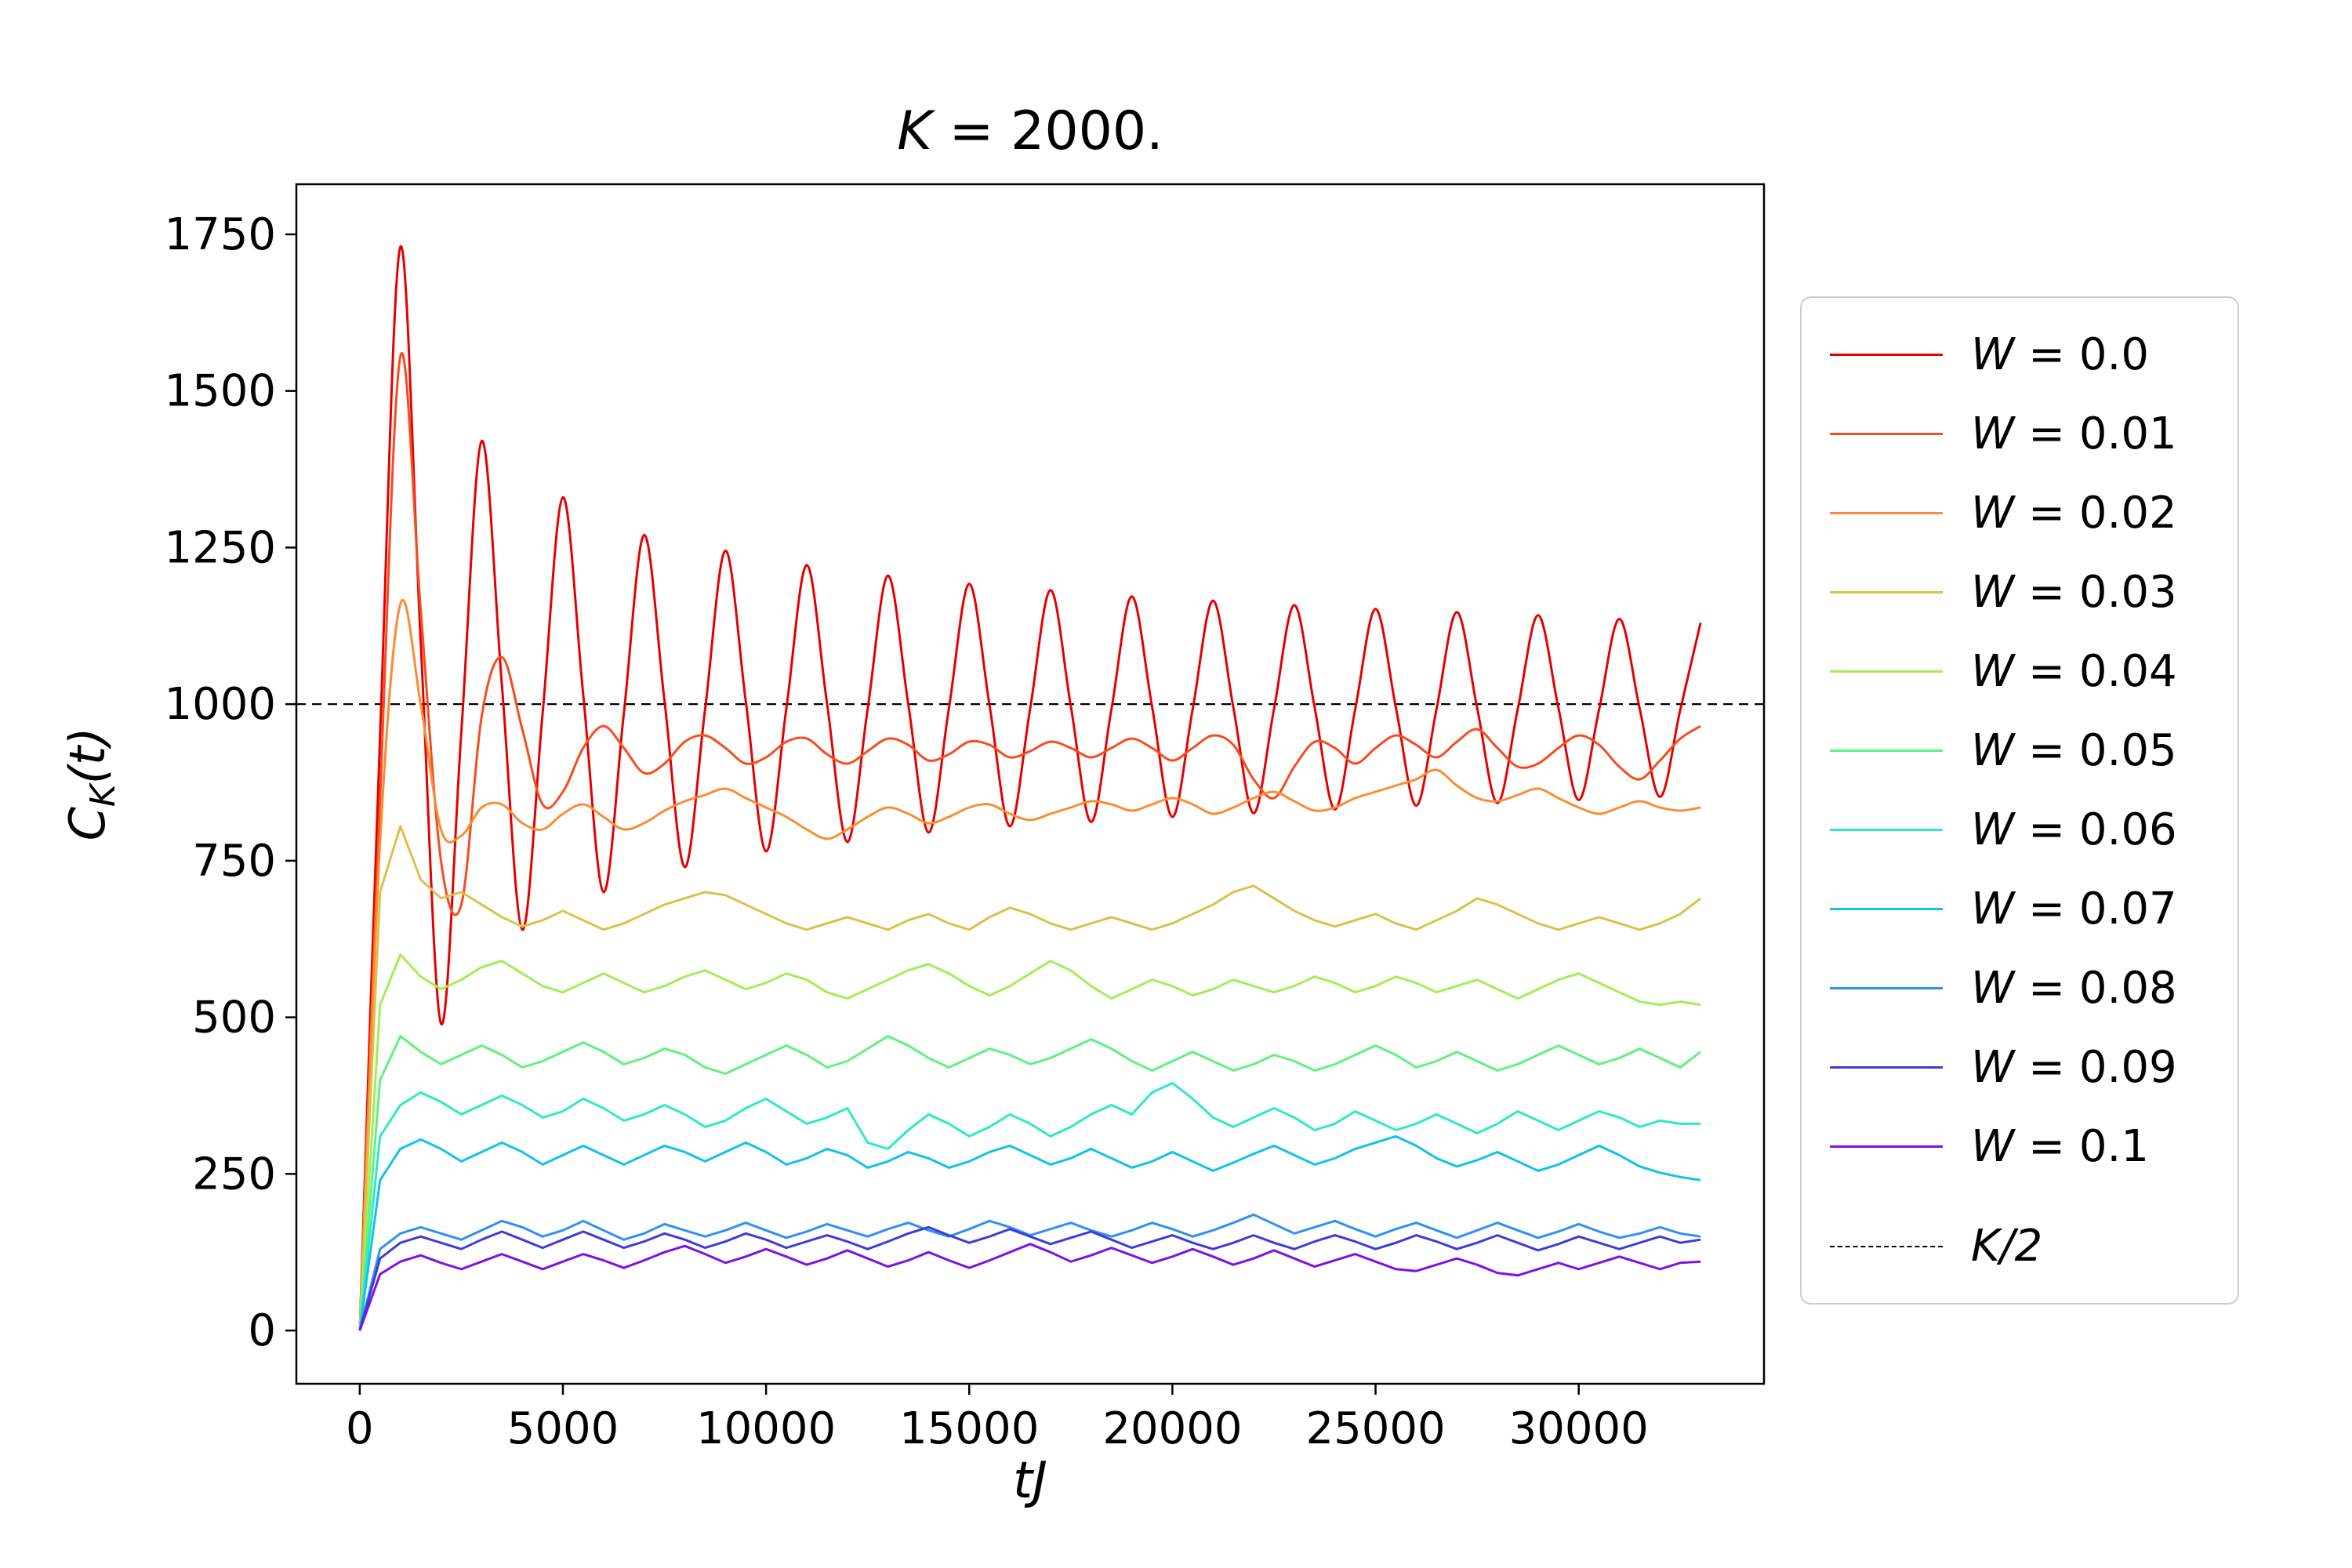 The width and height of the screenshot is (2352, 1568). What do you see at coordinates (234, 861) in the screenshot?
I see `y-tick-label: 750` at bounding box center [234, 861].